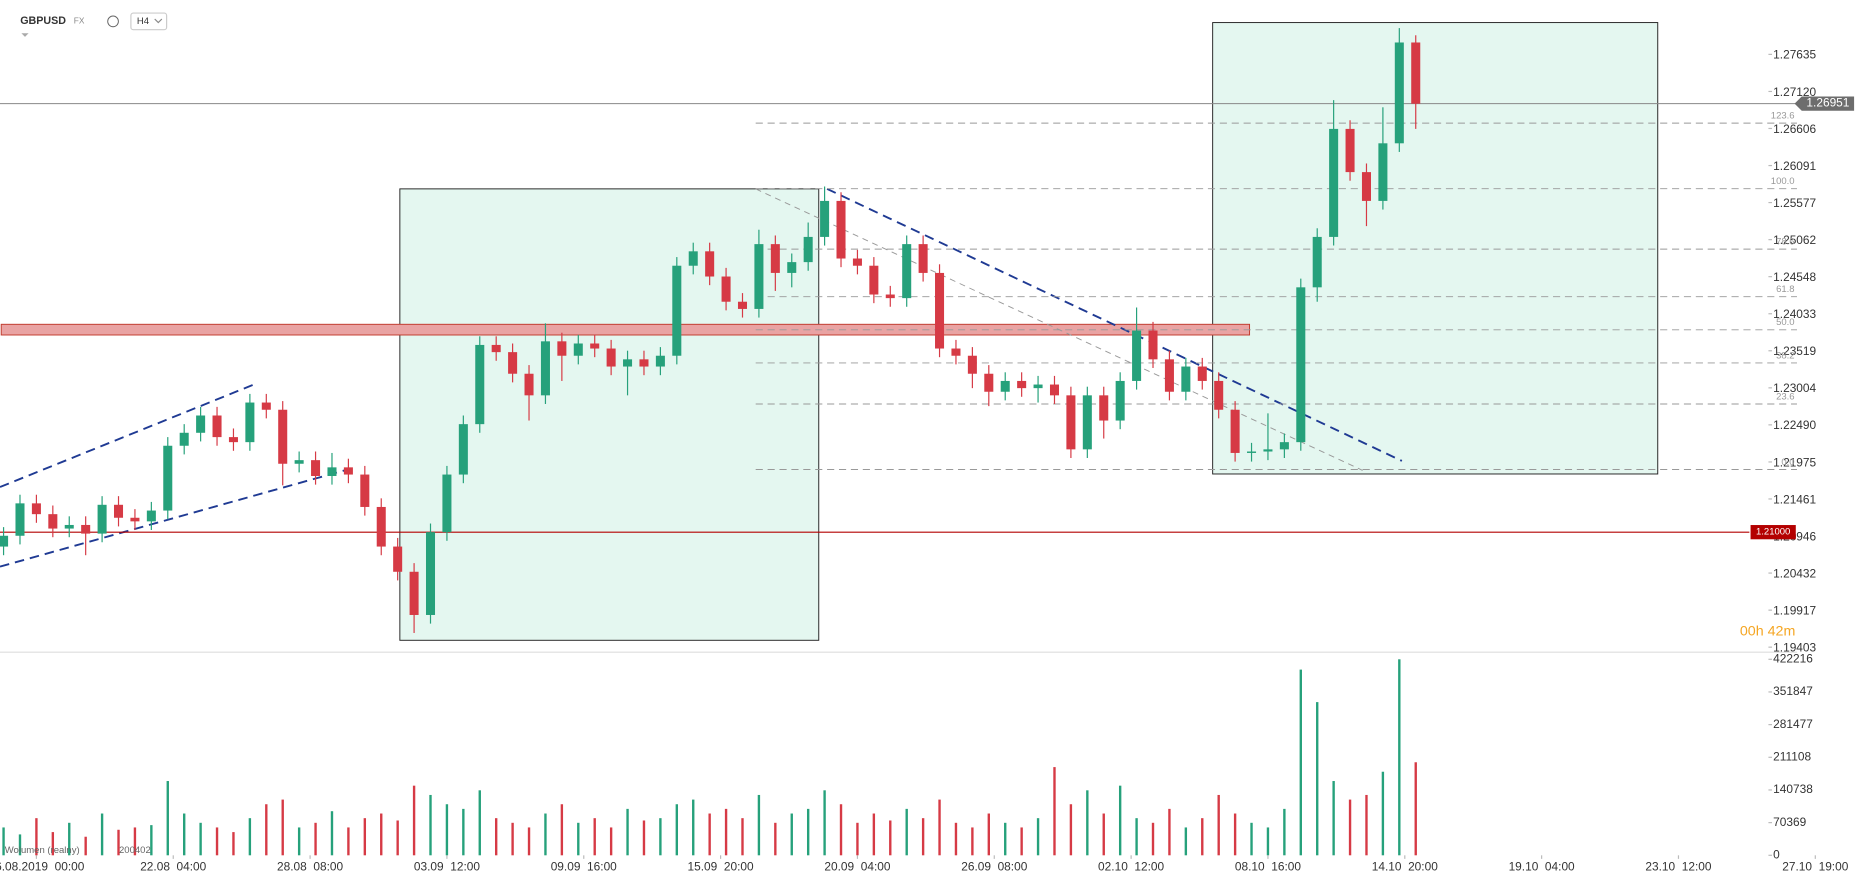 The width and height of the screenshot is (1866, 890). What do you see at coordinates (1794, 129) in the screenshot?
I see `y-tick-label: 1.26606` at bounding box center [1794, 129].